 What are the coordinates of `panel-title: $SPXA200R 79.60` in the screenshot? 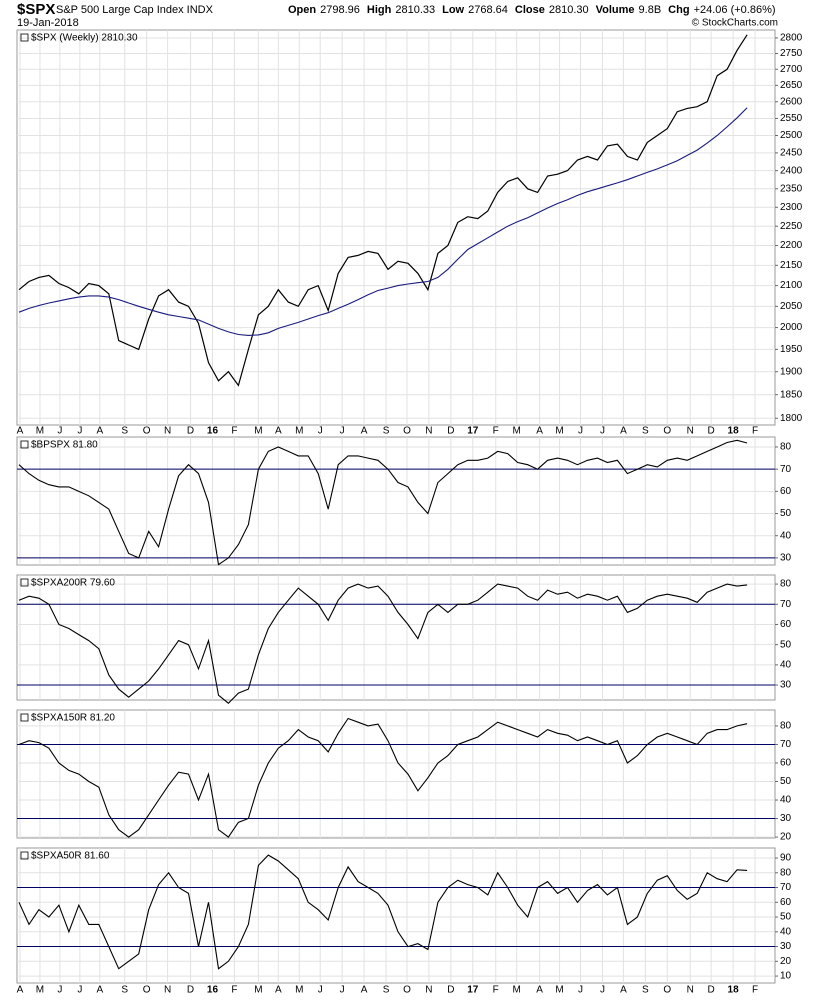 It's located at (73, 583).